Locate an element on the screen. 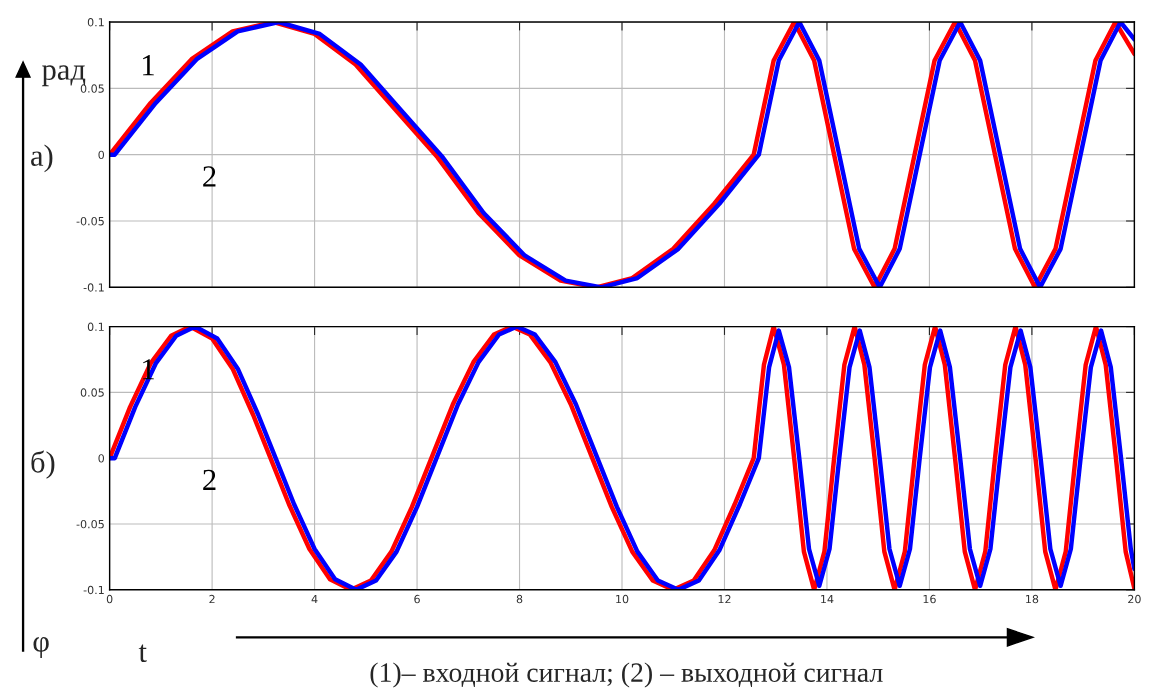 The width and height of the screenshot is (1154, 689). series-label: 2 is located at coordinates (209, 479).